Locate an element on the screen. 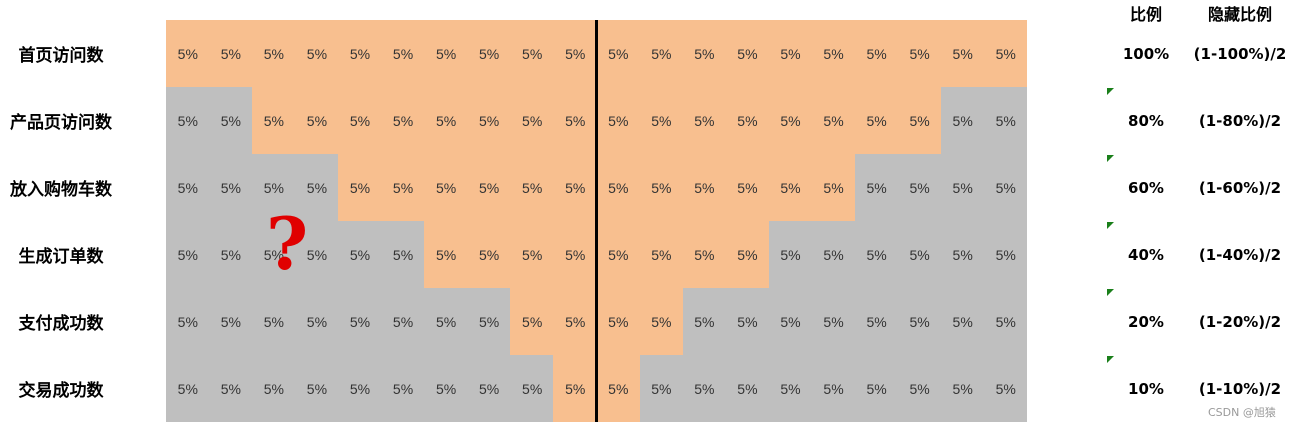 The image size is (1293, 427). center-line is located at coordinates (596, 221).